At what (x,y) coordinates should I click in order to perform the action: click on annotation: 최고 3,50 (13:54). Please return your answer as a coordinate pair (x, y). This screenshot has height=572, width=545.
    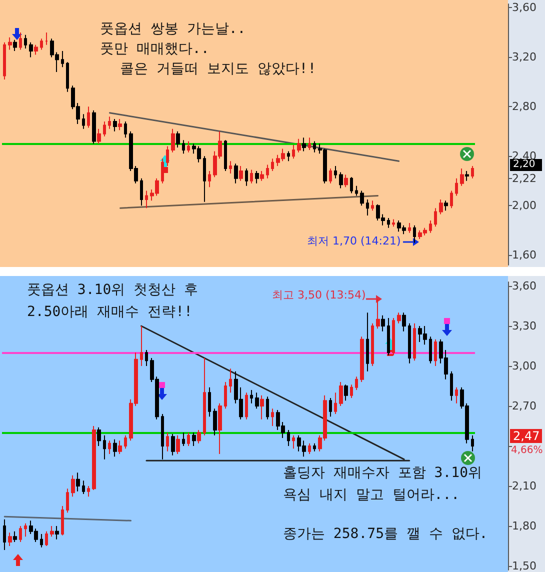
    Looking at the image, I should click on (319, 295).